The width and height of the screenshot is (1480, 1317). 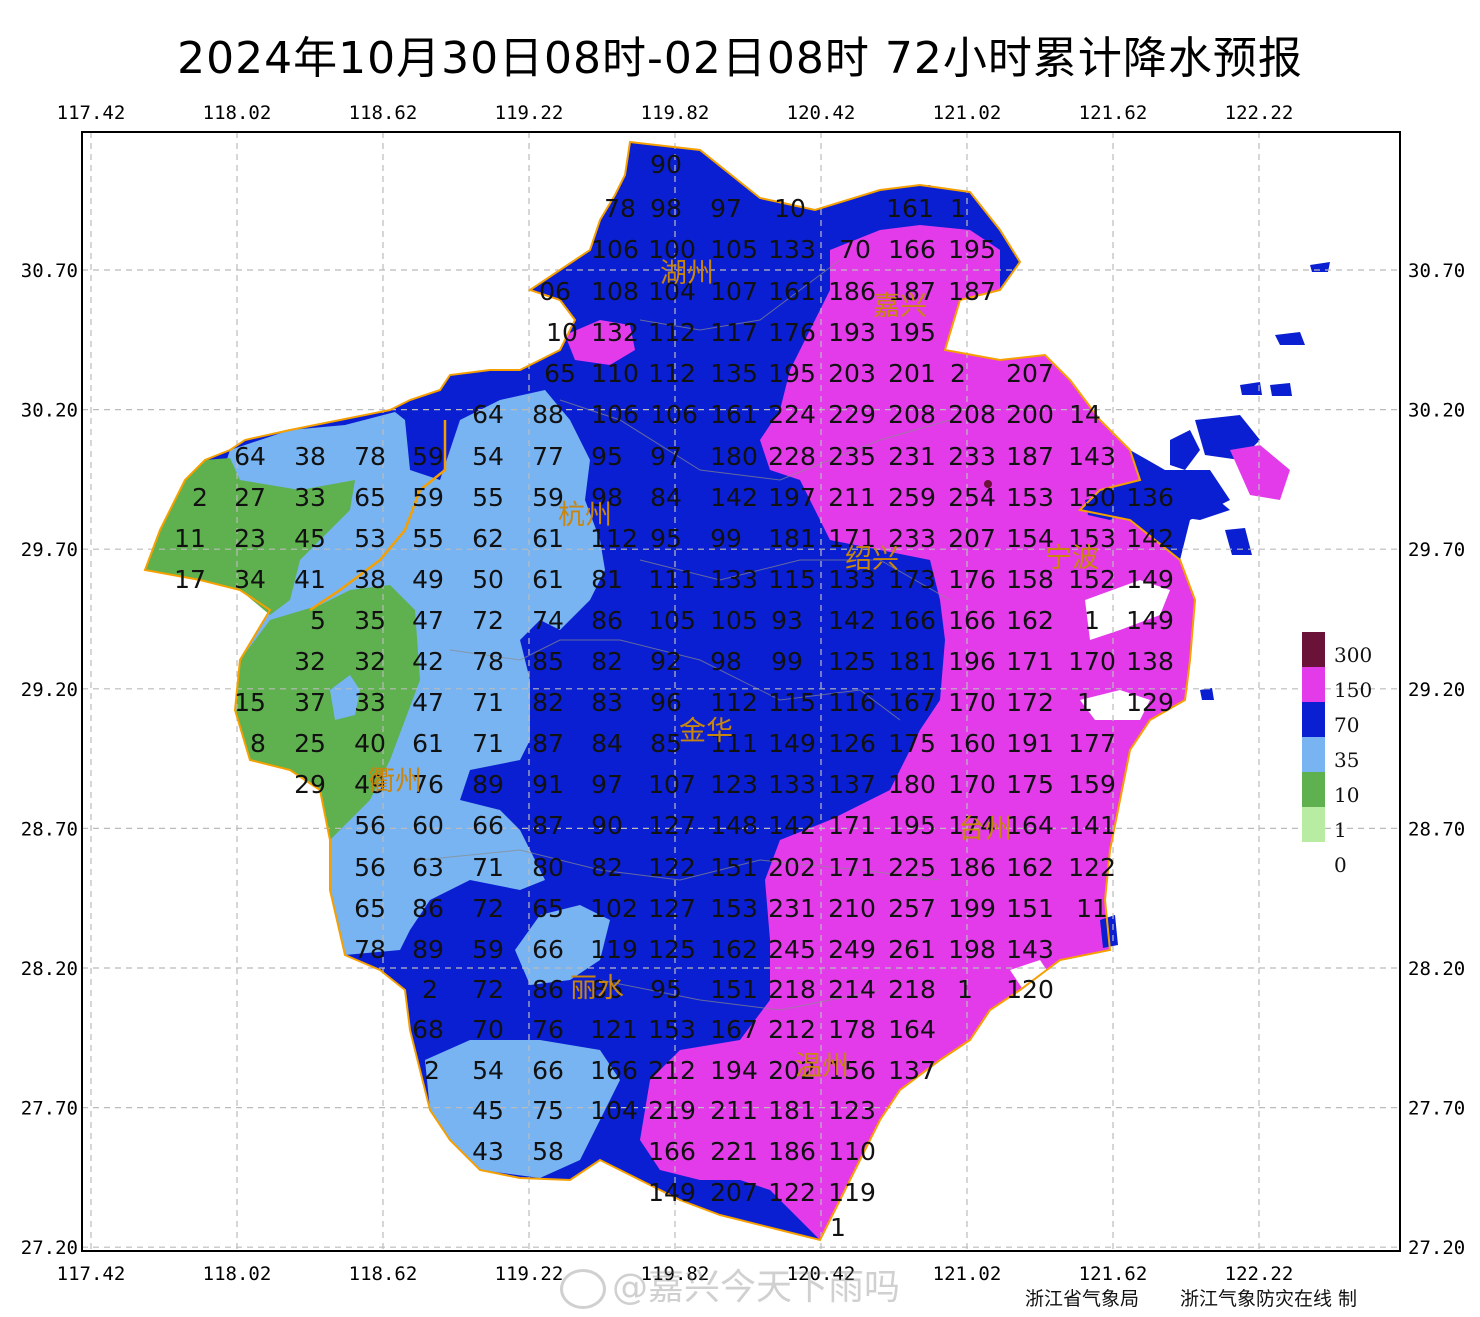 What do you see at coordinates (1030, 825) in the screenshot?
I see `precip-value: 164` at bounding box center [1030, 825].